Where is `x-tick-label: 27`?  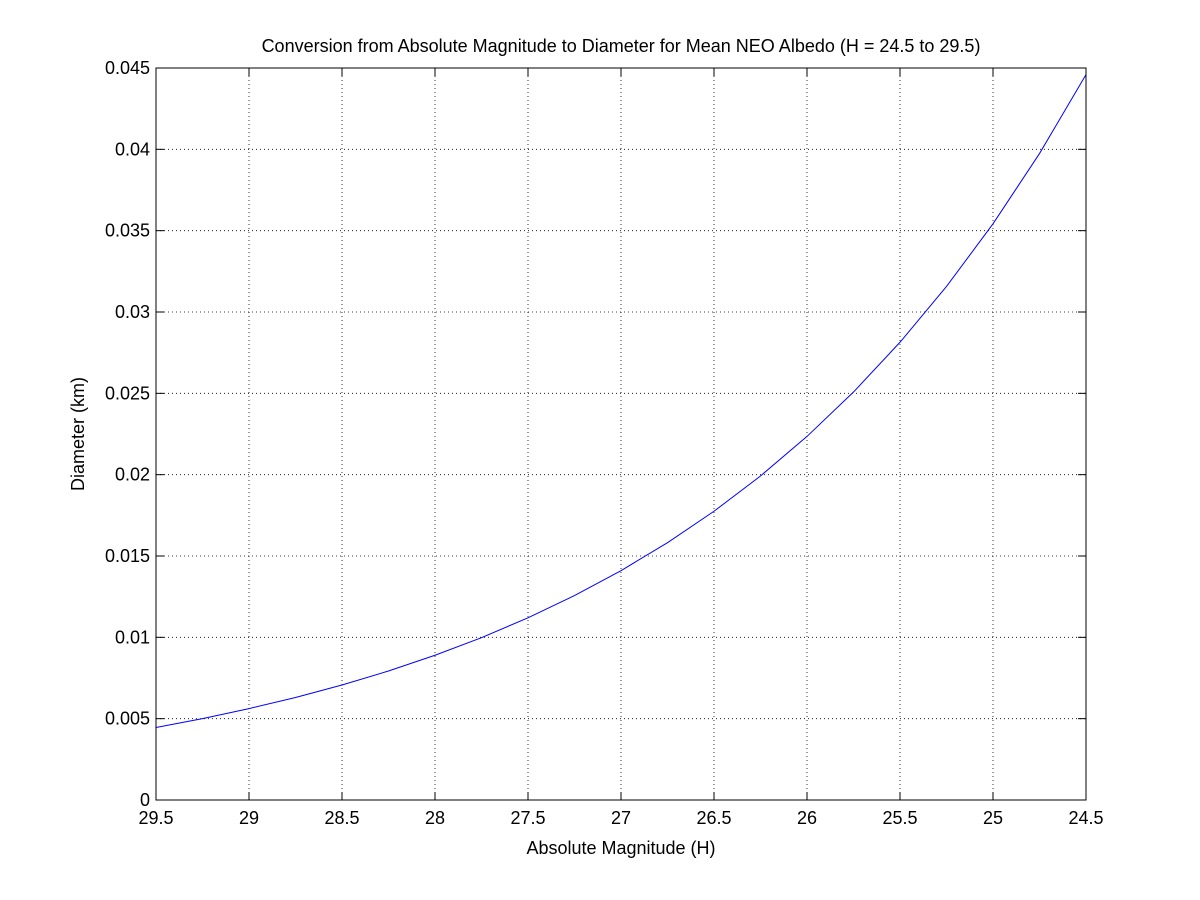 x-tick-label: 27 is located at coordinates (621, 818).